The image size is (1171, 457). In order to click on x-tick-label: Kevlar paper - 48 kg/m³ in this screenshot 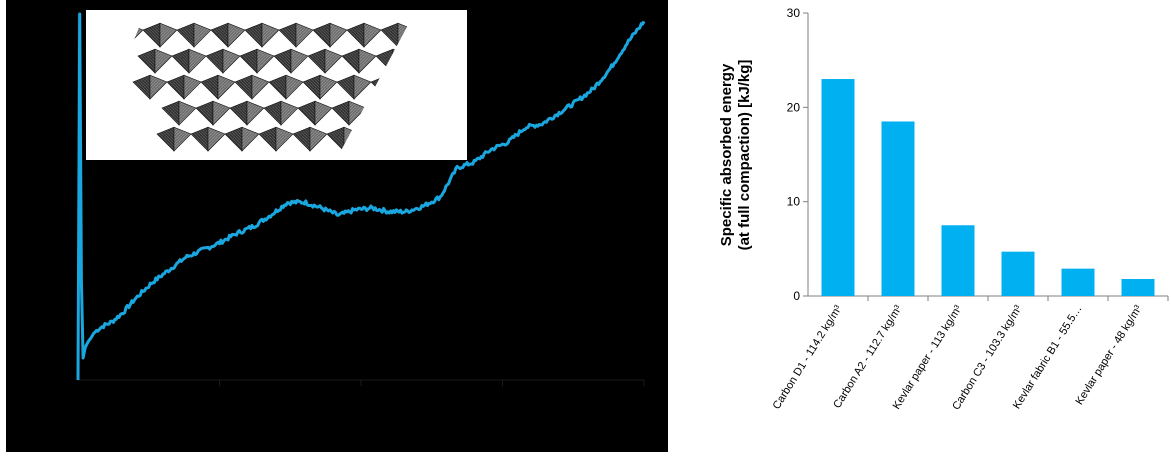, I will do `click(1108, 355)`.